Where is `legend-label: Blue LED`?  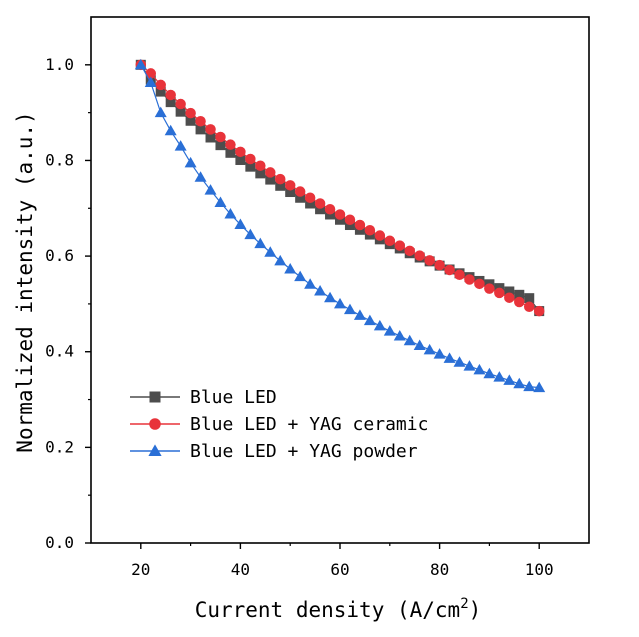 legend-label: Blue LED is located at coordinates (233, 397).